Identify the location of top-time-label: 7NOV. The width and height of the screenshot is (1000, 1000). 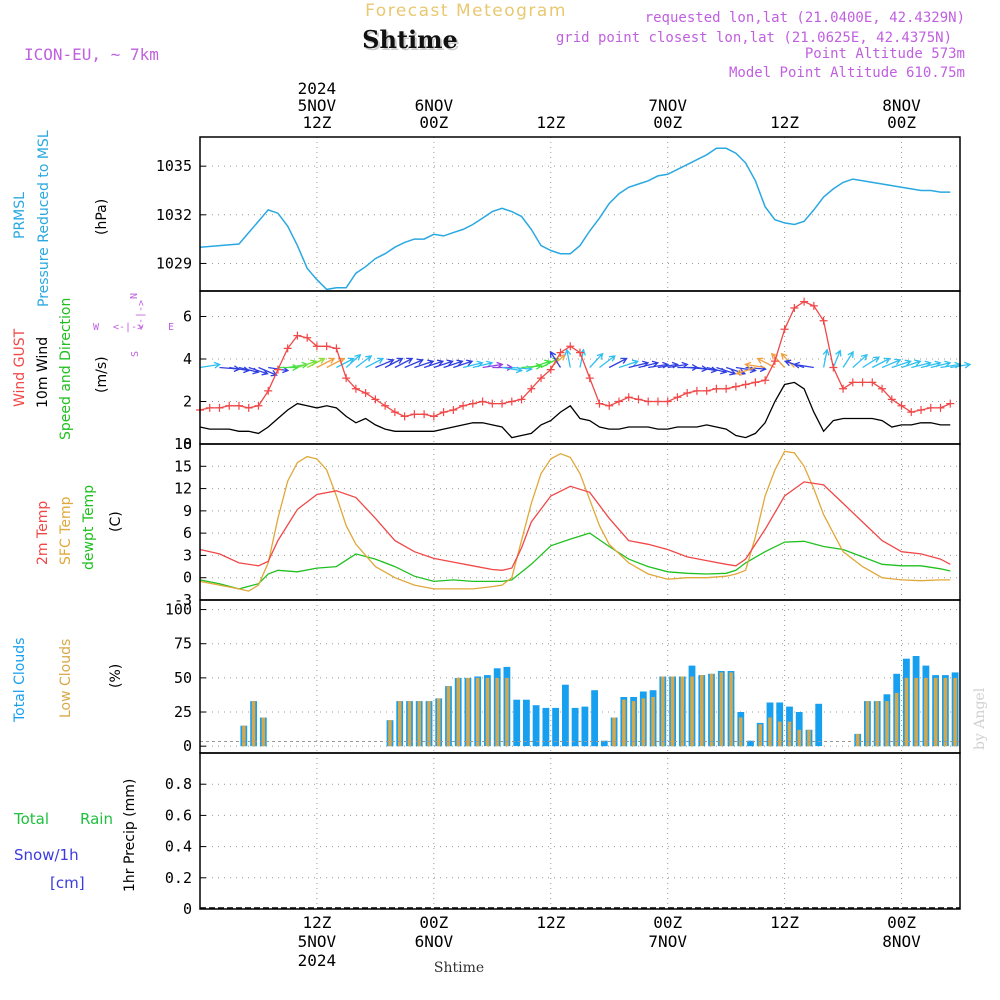
(667, 105).